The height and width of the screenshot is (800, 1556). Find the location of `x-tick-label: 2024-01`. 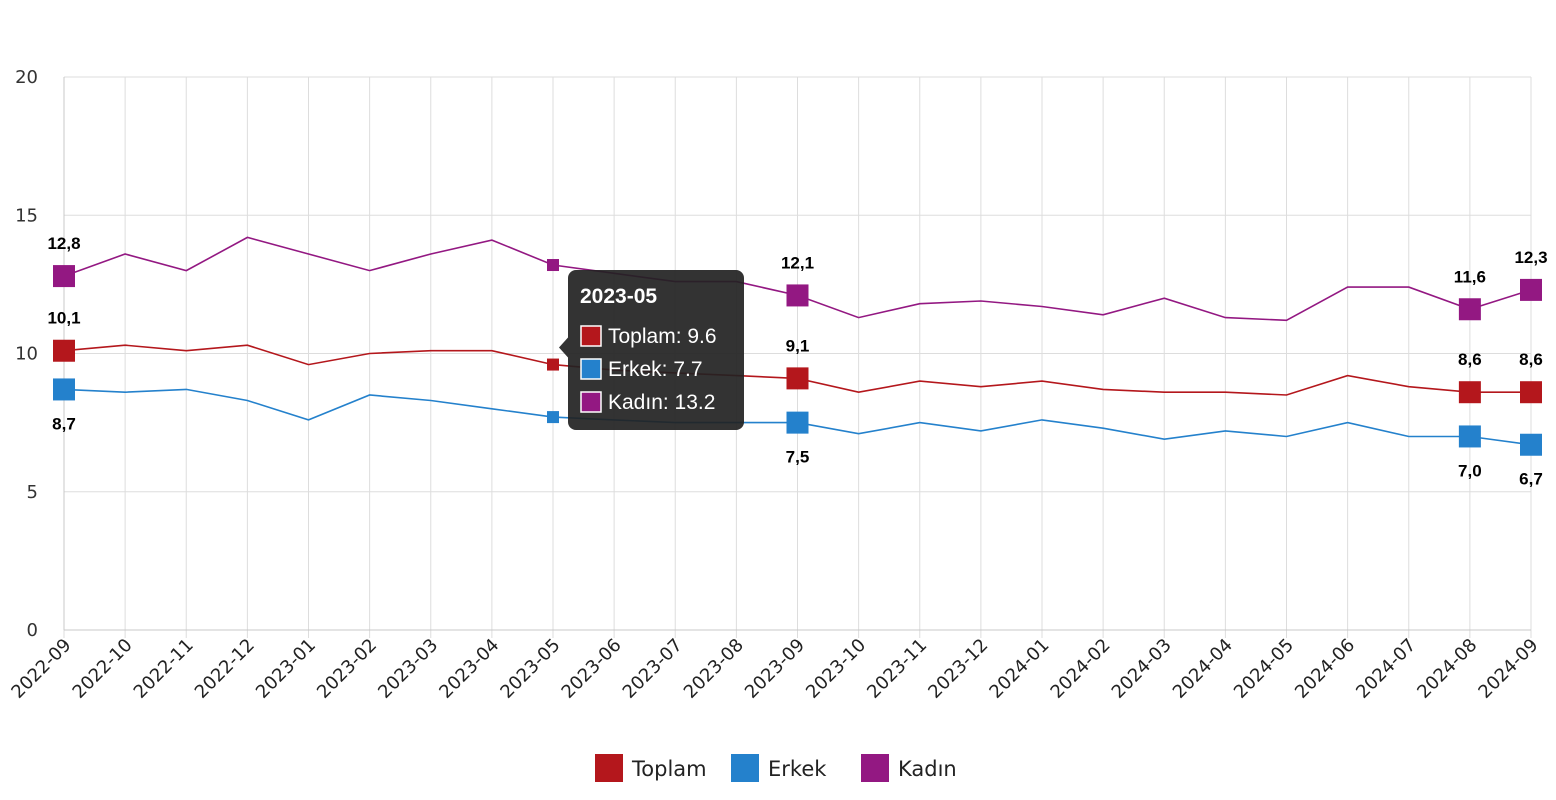

x-tick-label: 2024-01 is located at coordinates (1019, 669).